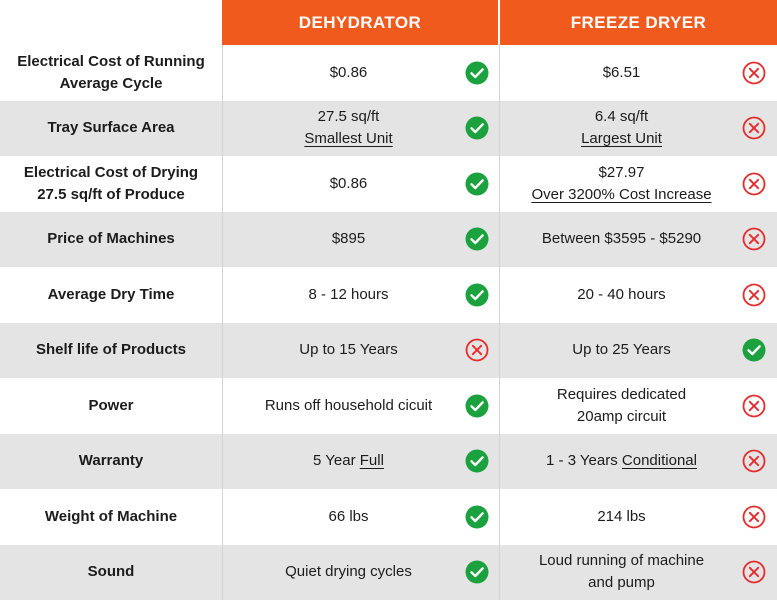 The height and width of the screenshot is (600, 777). I want to click on row-label-line: 27.5 sq/ft of Produce, so click(111, 194).